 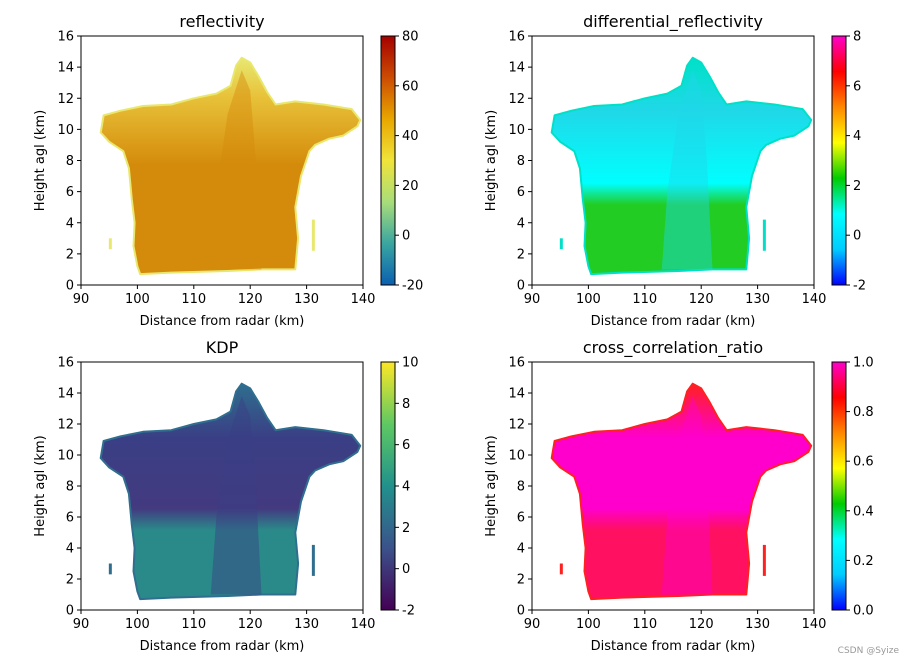 I want to click on colorbar-tick-label: 10, so click(x=410, y=363).